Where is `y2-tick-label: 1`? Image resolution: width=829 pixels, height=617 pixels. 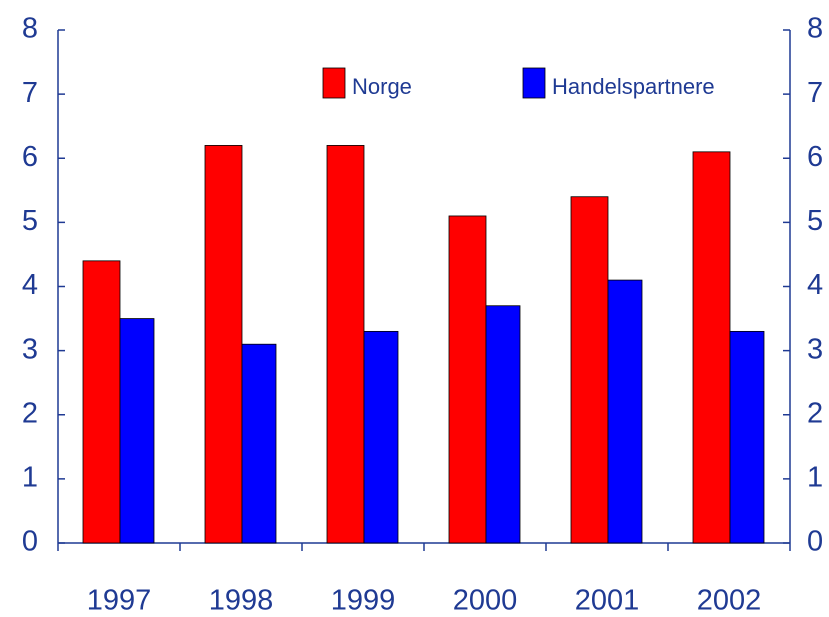
y2-tick-label: 1 is located at coordinates (815, 478).